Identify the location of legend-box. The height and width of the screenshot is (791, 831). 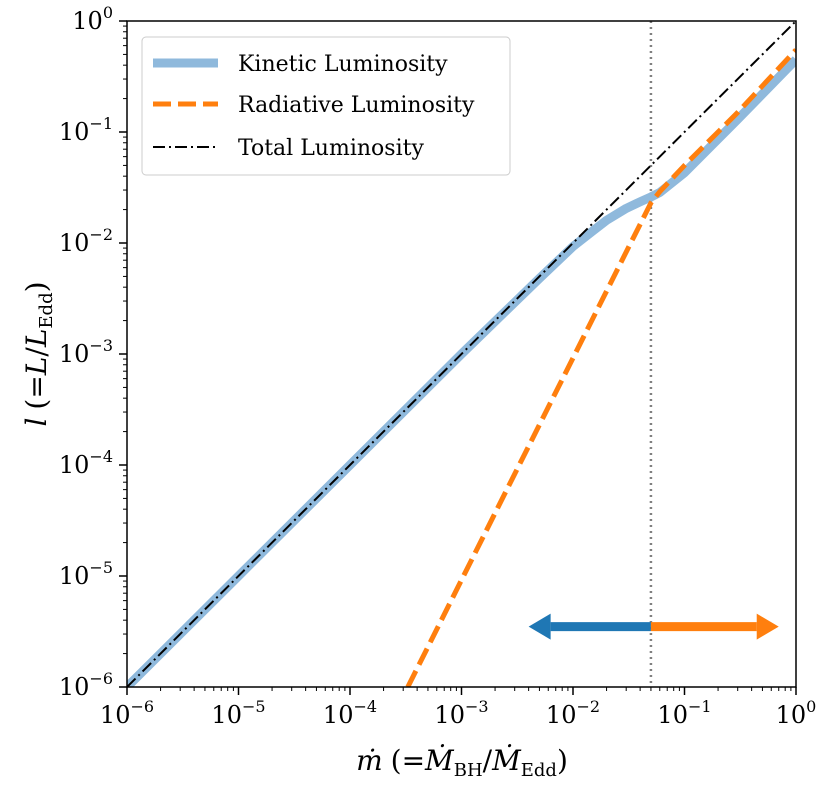
(326, 106).